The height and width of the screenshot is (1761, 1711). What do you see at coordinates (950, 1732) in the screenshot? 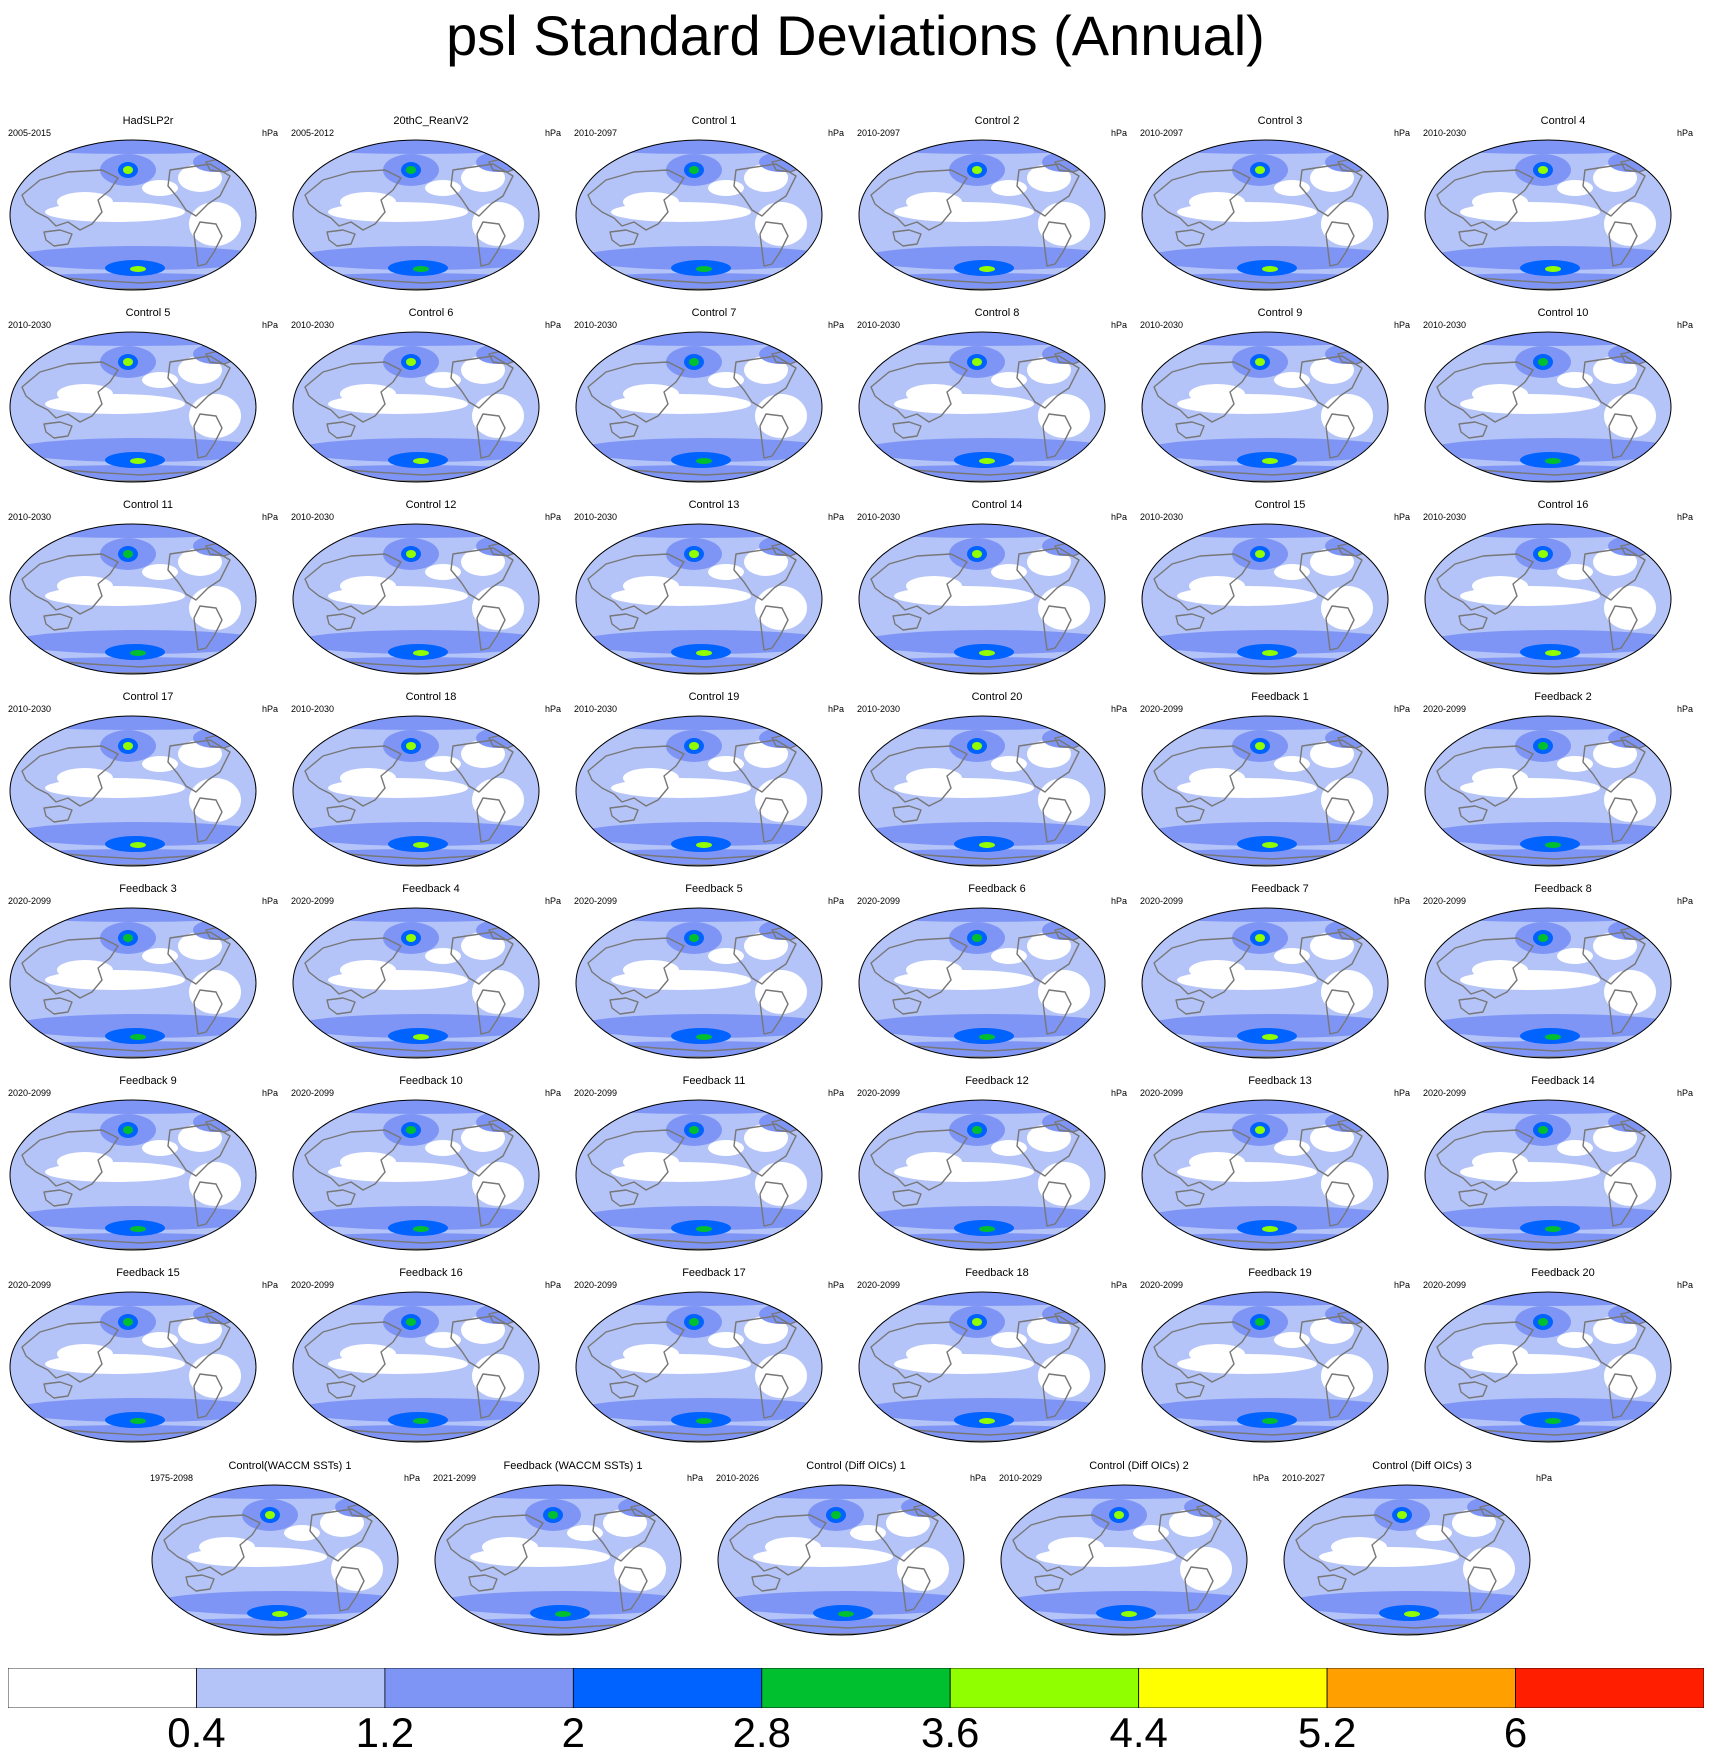
I see `colorbar-tick-label: 3.6` at bounding box center [950, 1732].